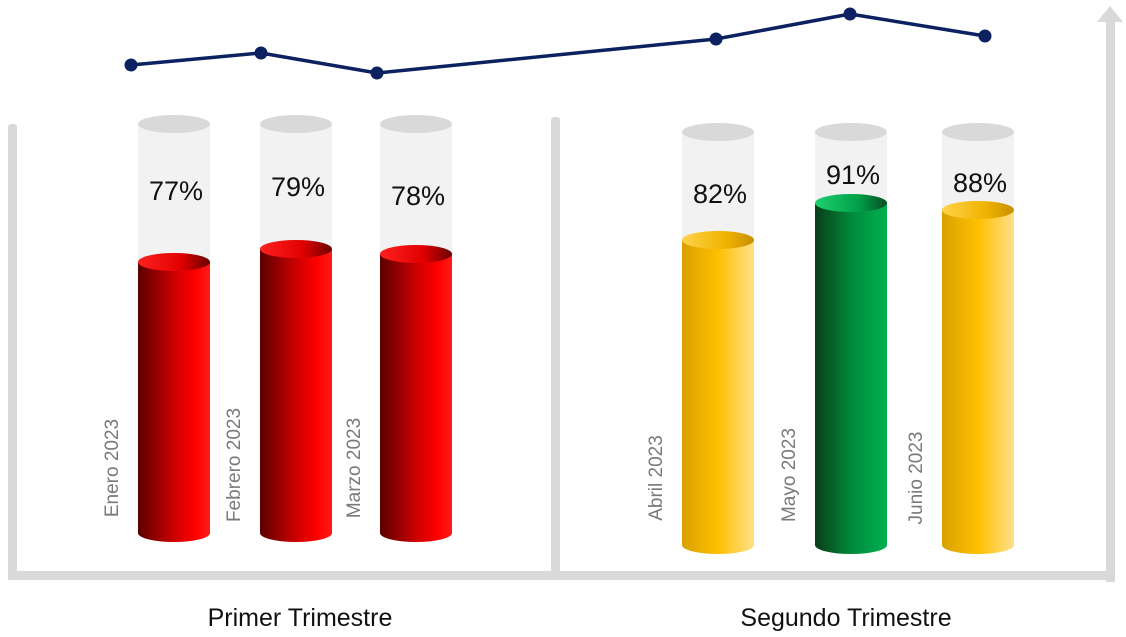 This screenshot has width=1126, height=637. Describe the element at coordinates (561, 575) in the screenshot. I see `frame-bottom-axis` at that location.